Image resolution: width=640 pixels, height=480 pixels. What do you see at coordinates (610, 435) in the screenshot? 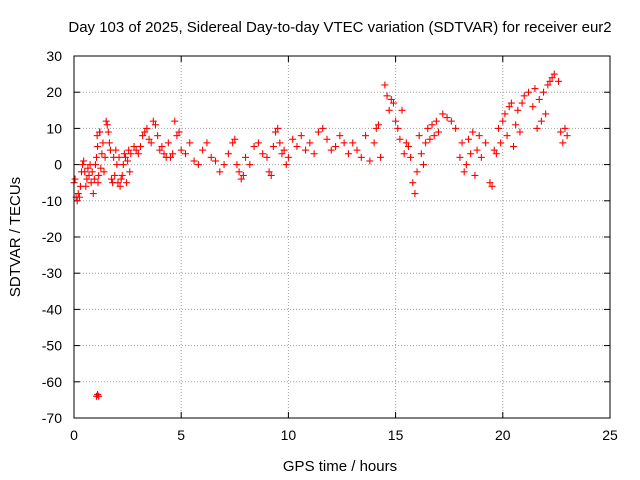
I see `x-tick-label: 25` at bounding box center [610, 435].